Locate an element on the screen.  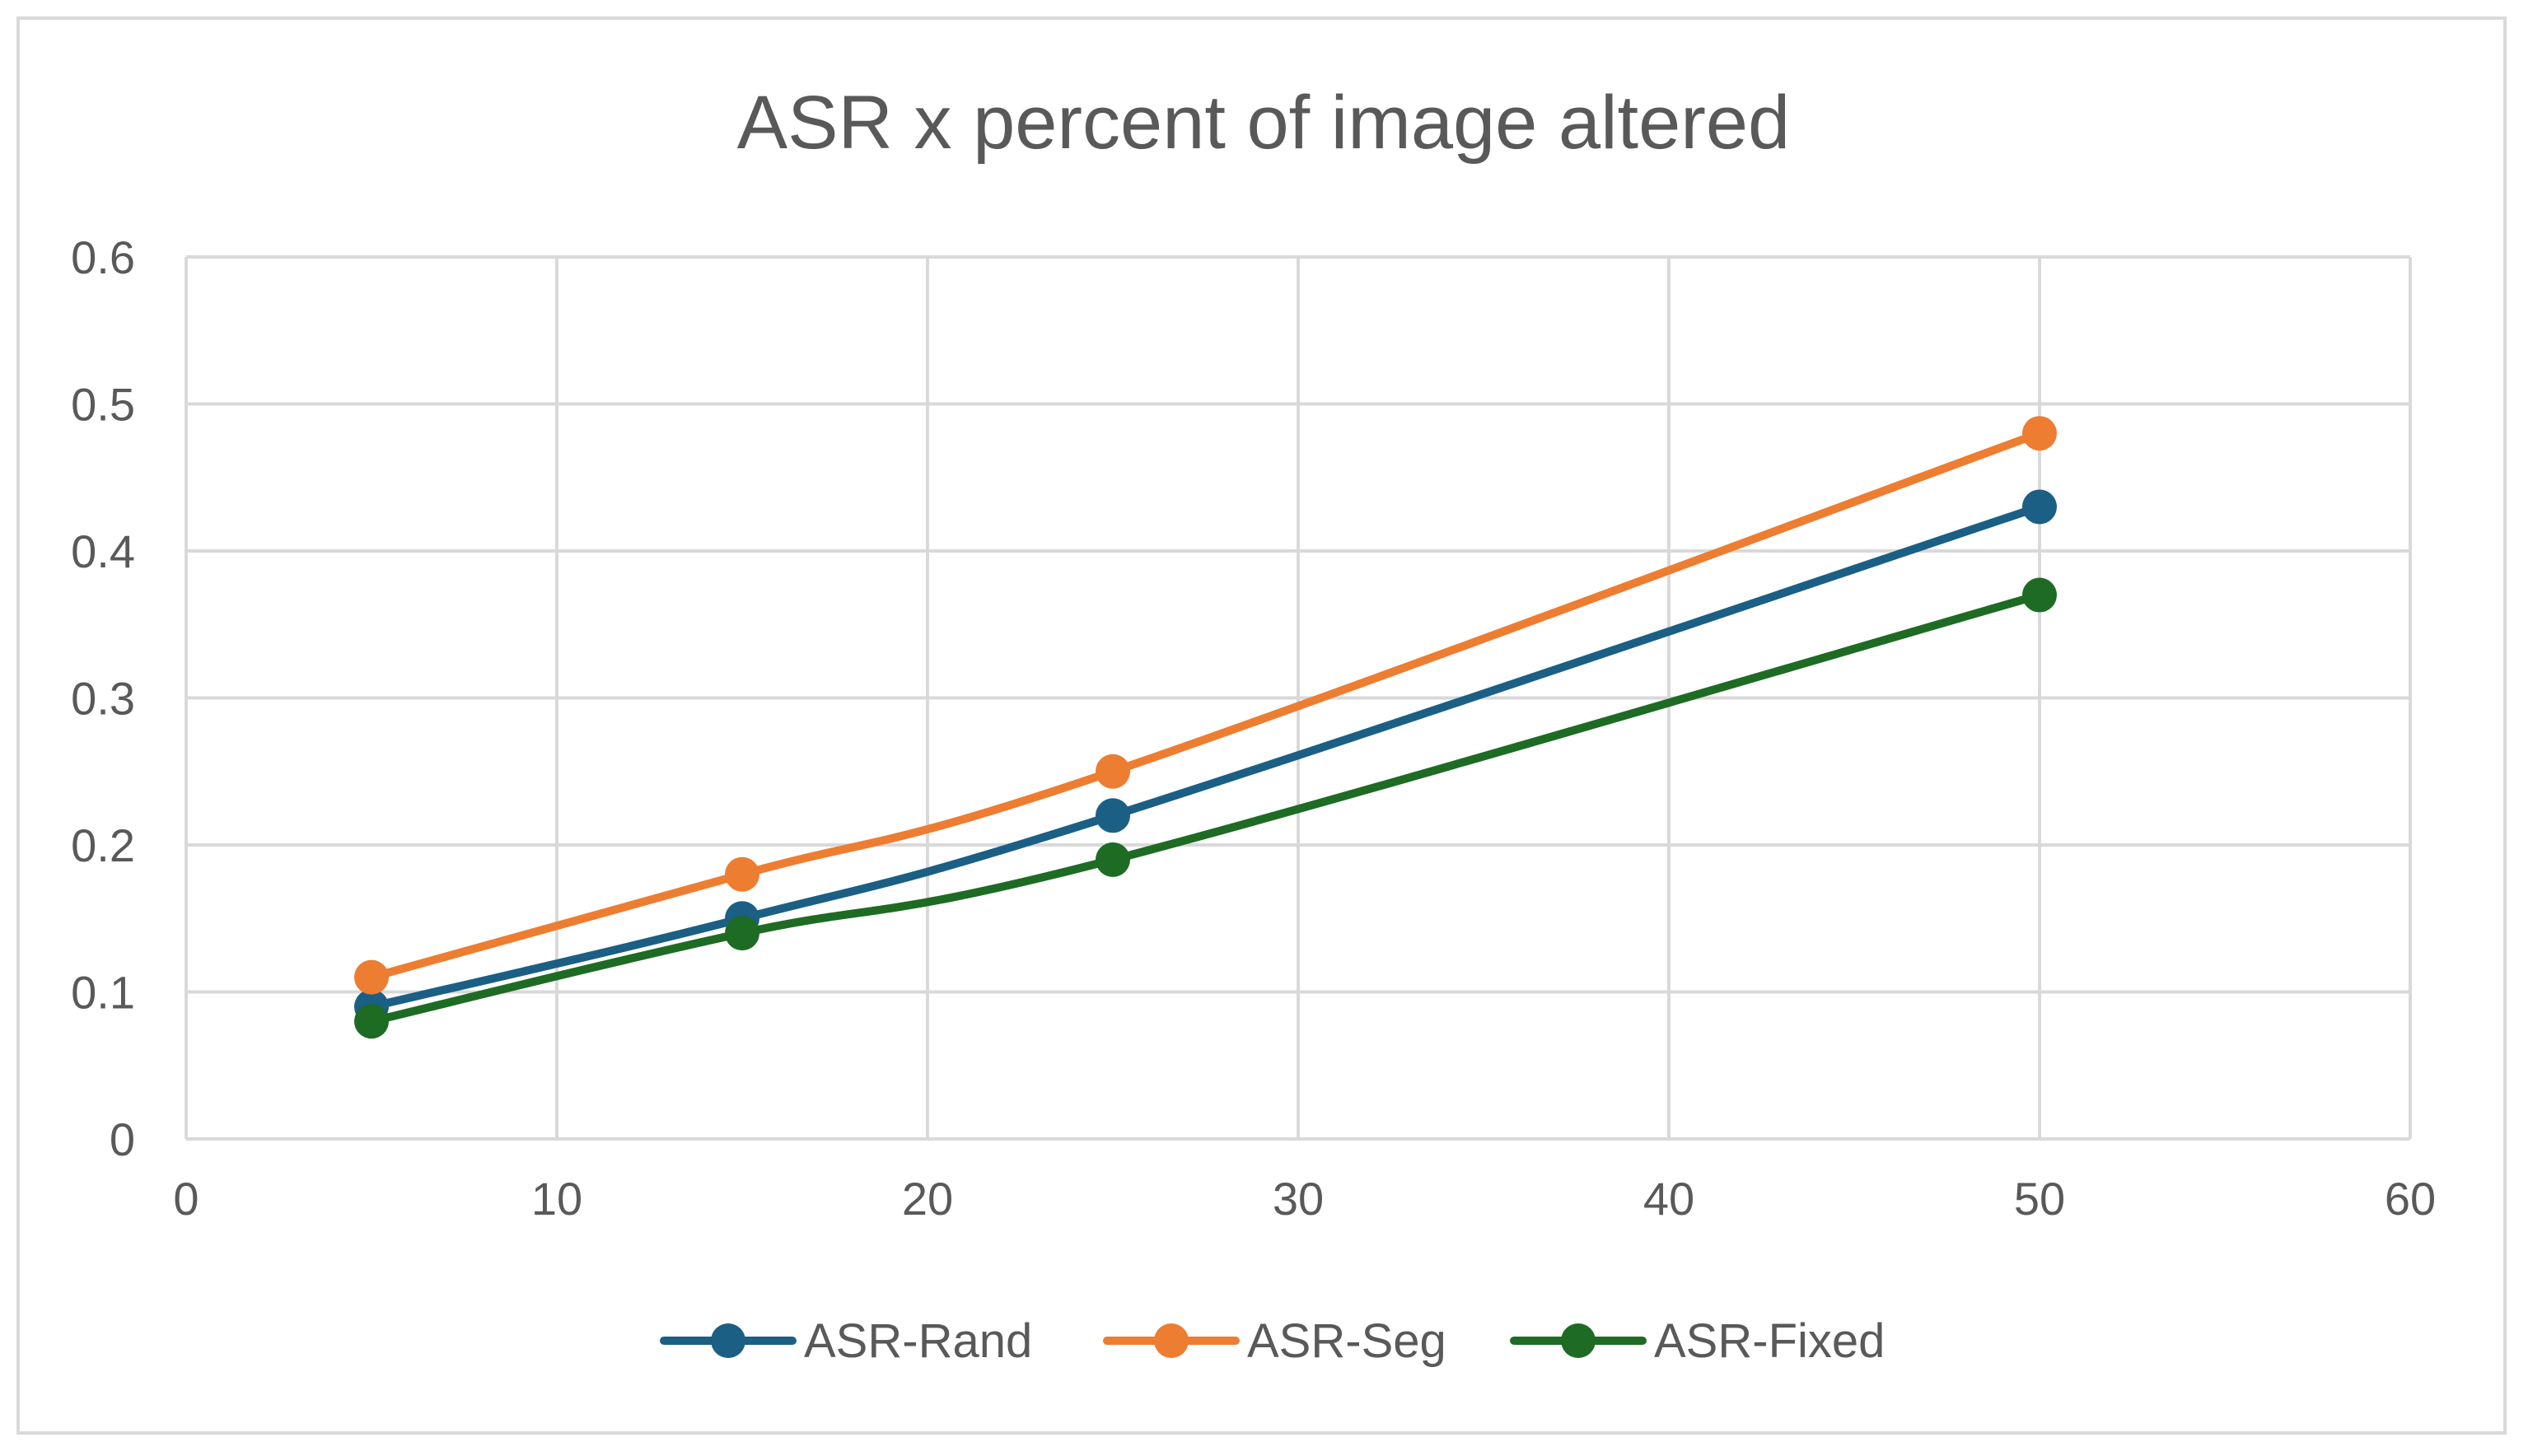
y-tick-label: 0.2 is located at coordinates (103, 845).